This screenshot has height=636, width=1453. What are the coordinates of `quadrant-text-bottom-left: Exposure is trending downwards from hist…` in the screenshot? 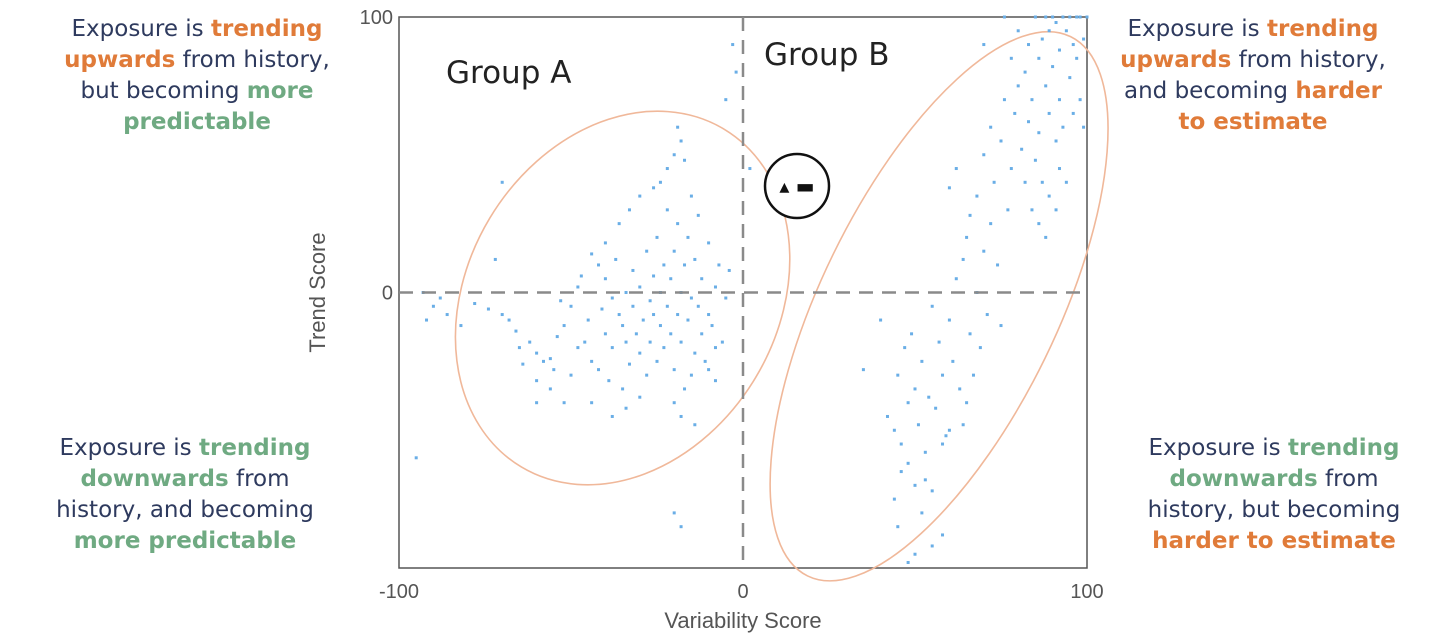 It's located at (185, 495).